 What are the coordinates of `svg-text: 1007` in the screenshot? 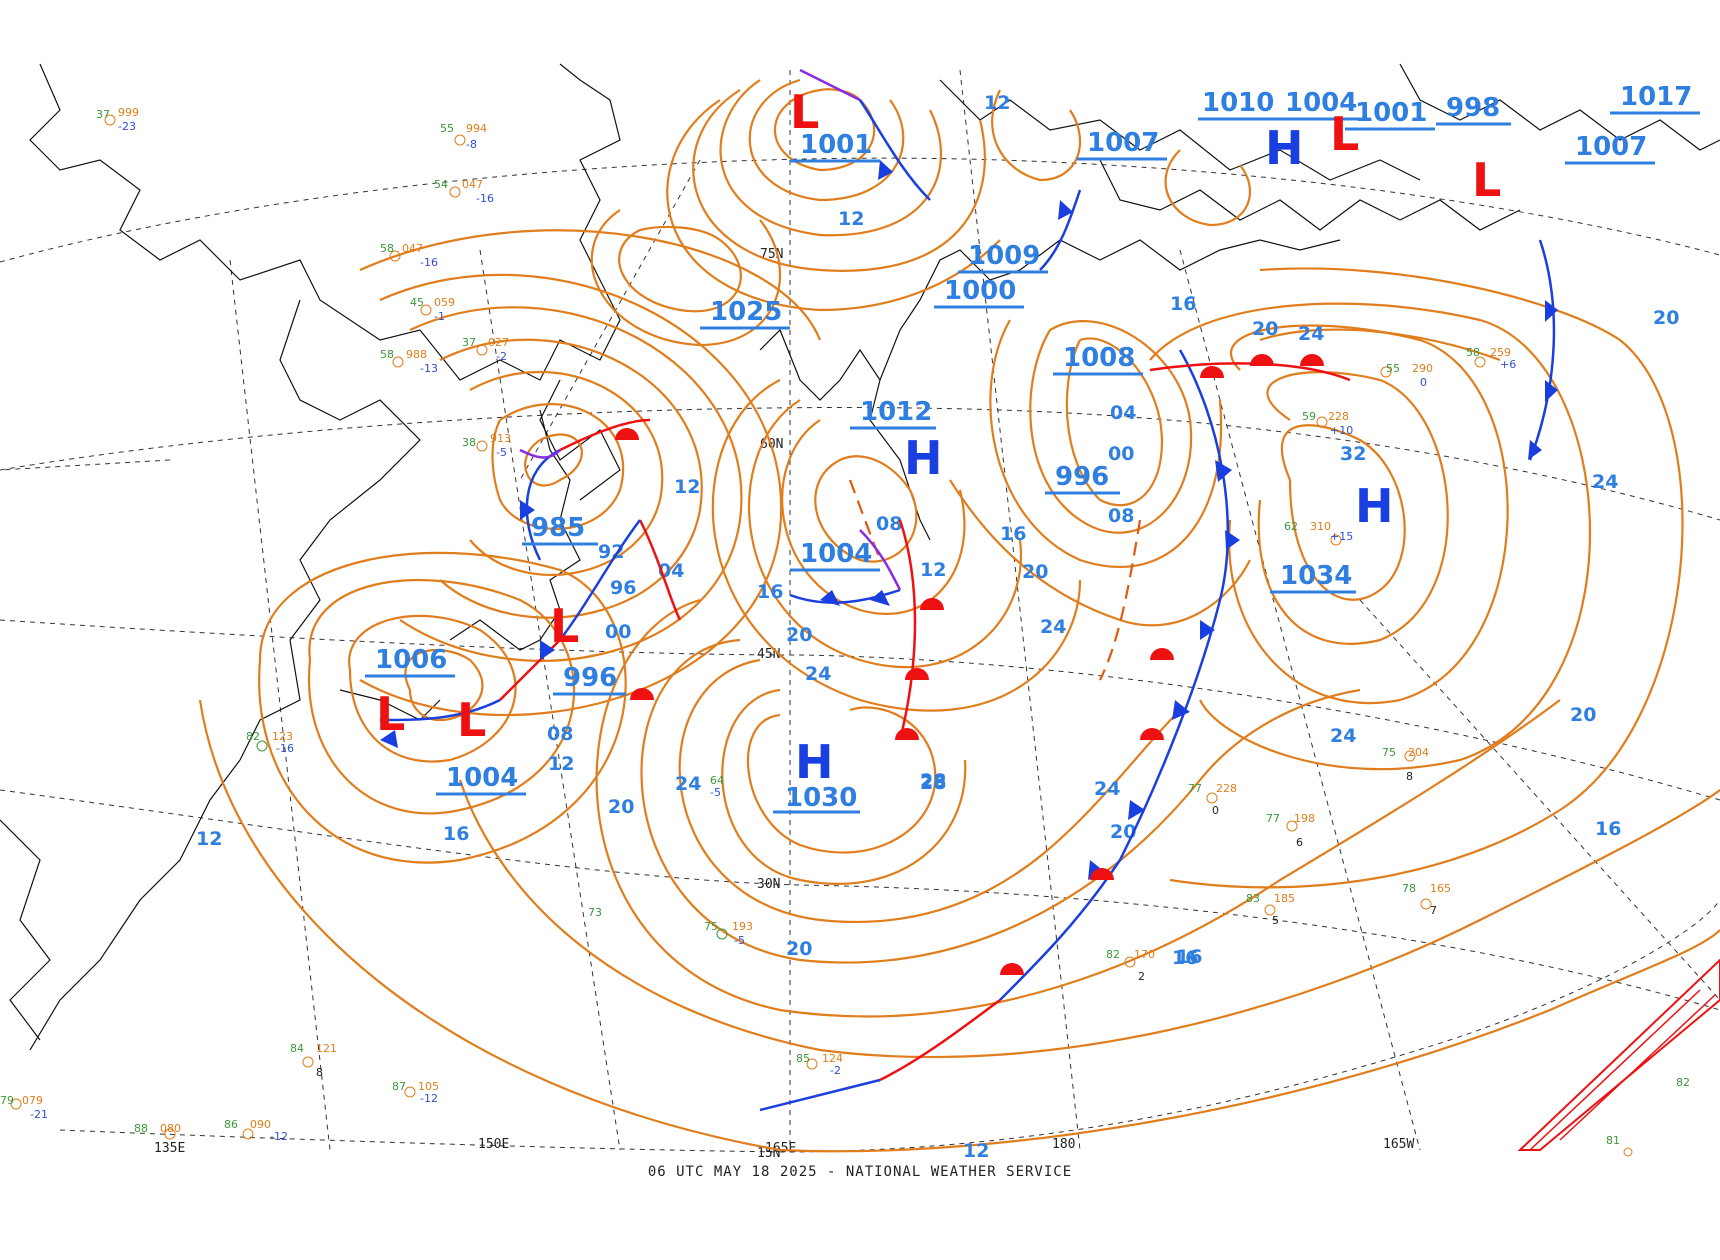 It's located at (1123, 143).